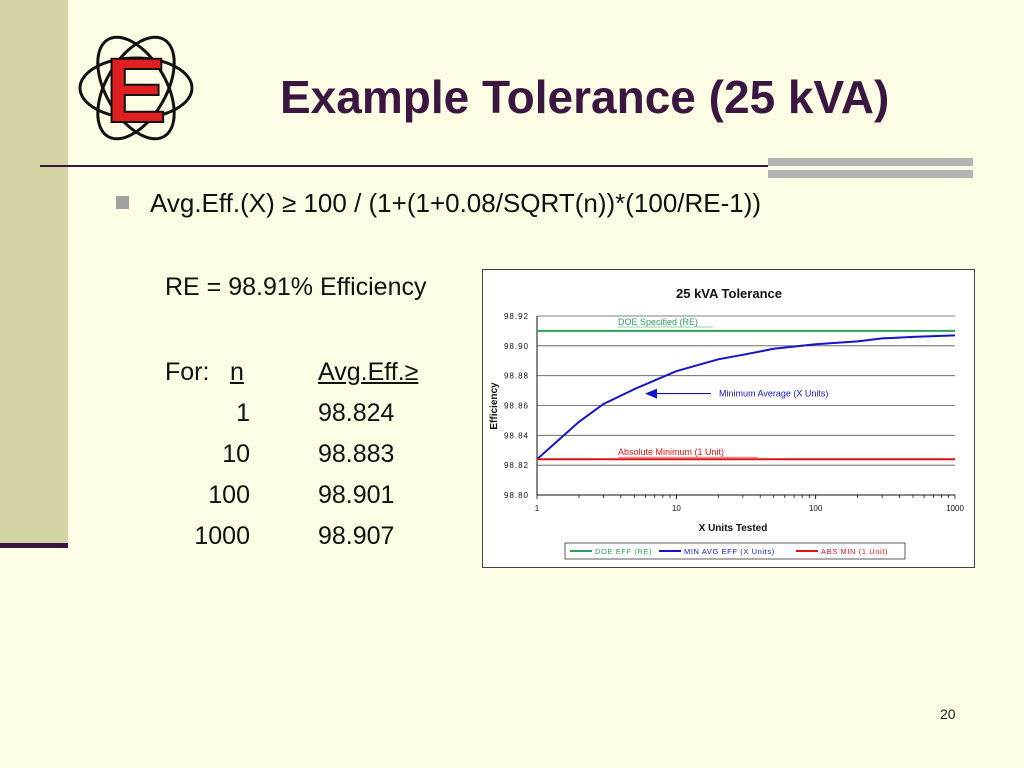 The image size is (1024, 768). Describe the element at coordinates (34, 274) in the screenshot. I see `left-decor-bar` at that location.